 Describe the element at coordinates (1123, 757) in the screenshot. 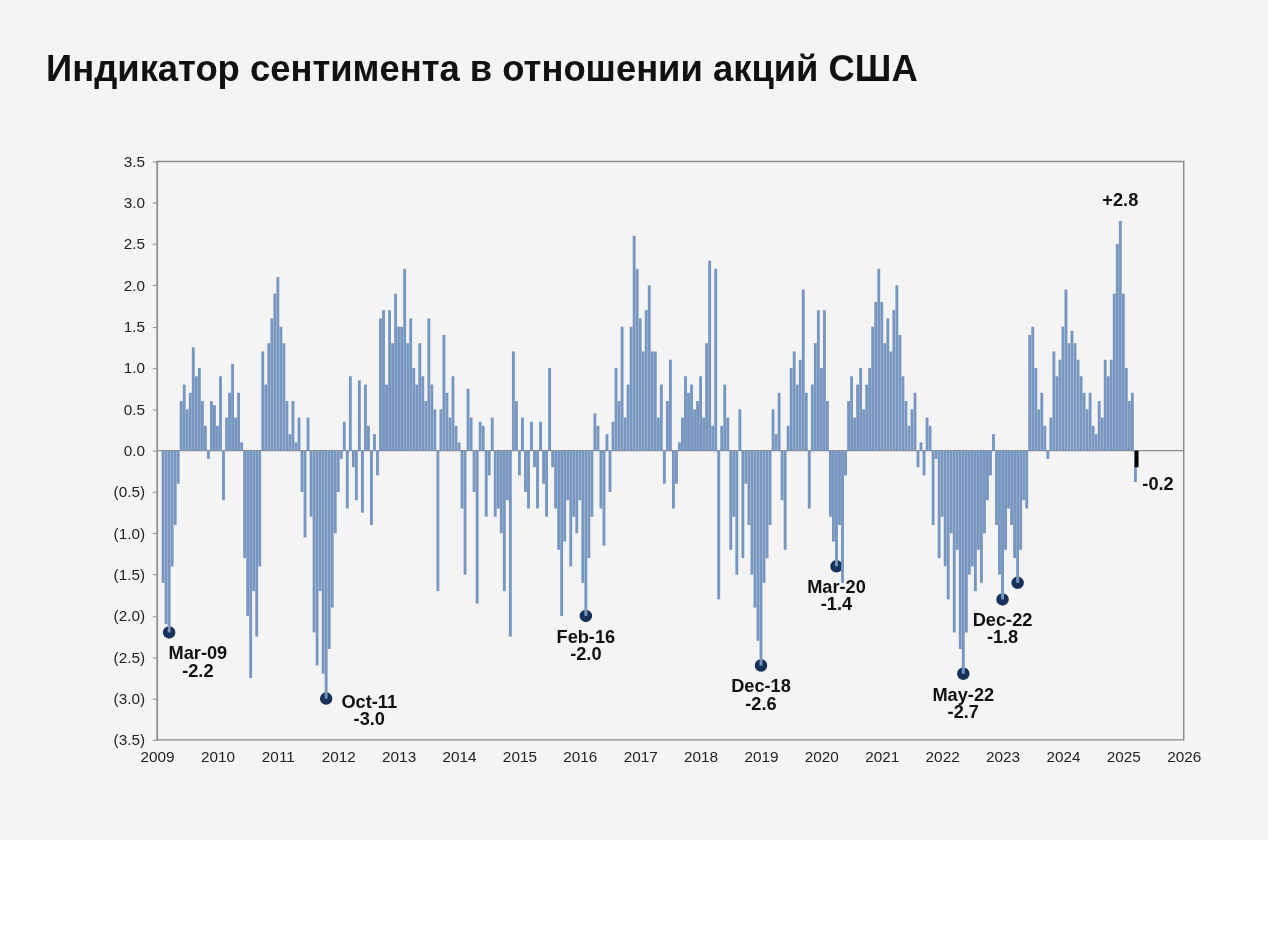

I see `x-tick-label: 2025` at that location.